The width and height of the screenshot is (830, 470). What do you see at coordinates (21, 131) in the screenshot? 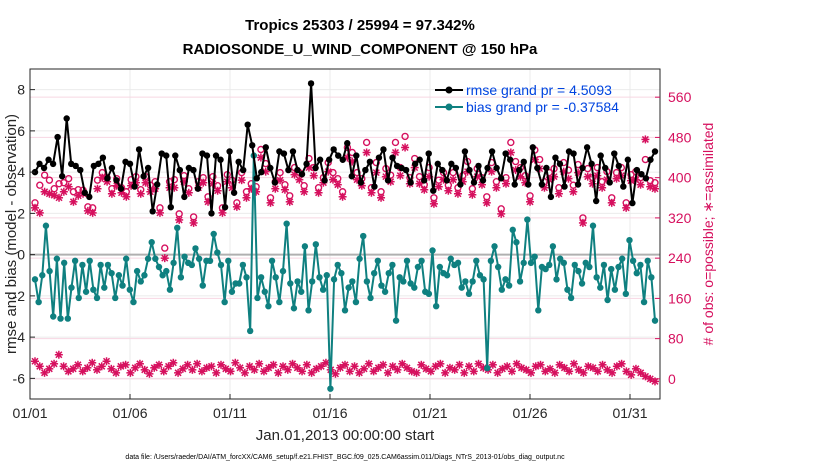
I see `y-tick-label-left: 6` at bounding box center [21, 131].